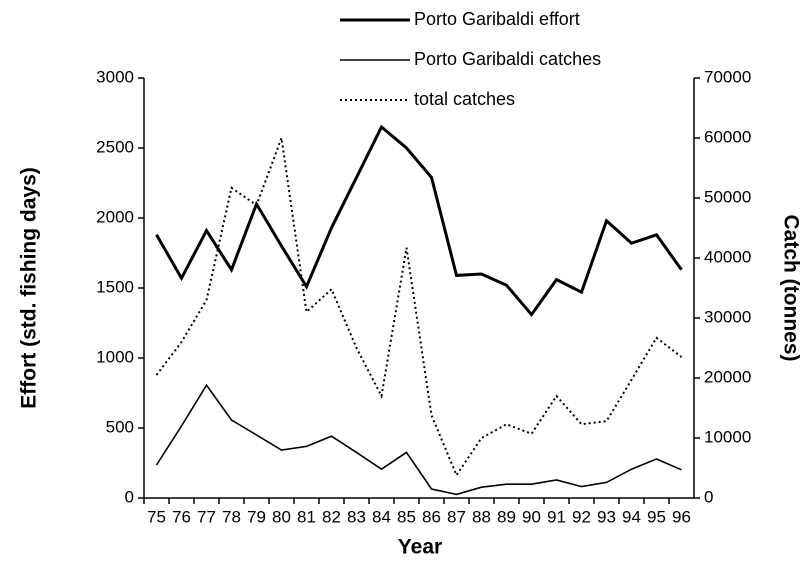 Image resolution: width=805 pixels, height=564 pixels. What do you see at coordinates (531, 516) in the screenshot?
I see `x-tick-label: 90` at bounding box center [531, 516].